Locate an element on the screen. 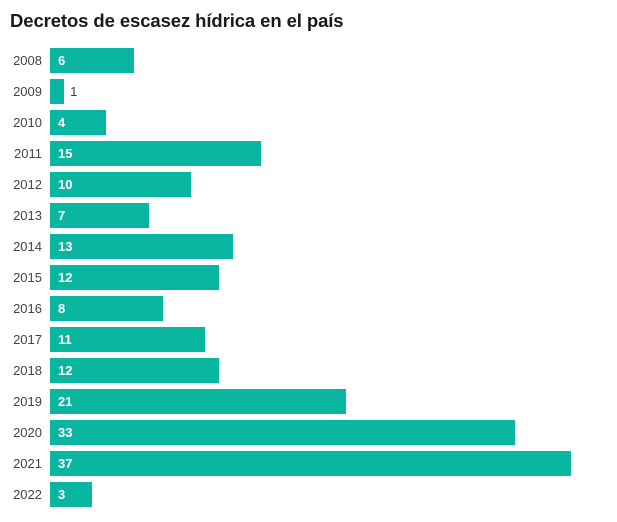 The width and height of the screenshot is (617, 522). chart-row: 2015 12 is located at coordinates (308, 277).